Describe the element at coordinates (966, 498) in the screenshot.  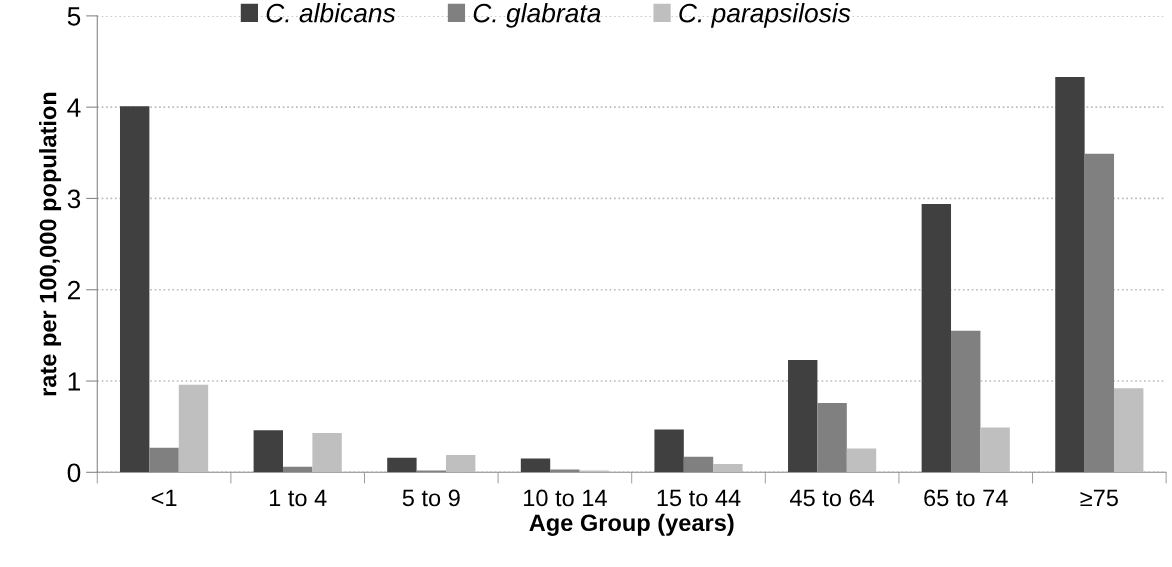
I see `x-tick-label: 65 to 74` at that location.